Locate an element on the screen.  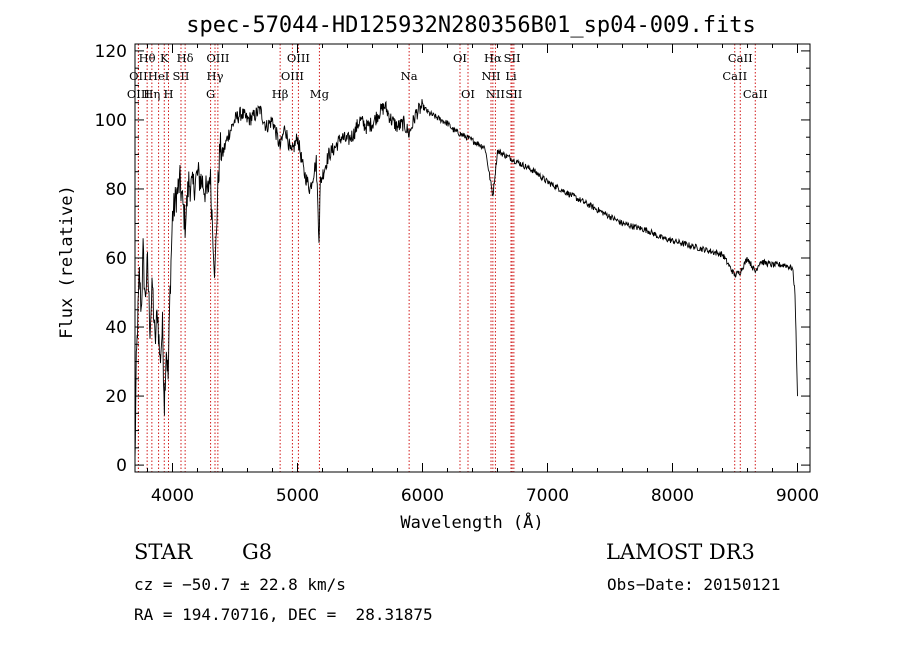
line-label-5: Hη is located at coordinates (151, 94).